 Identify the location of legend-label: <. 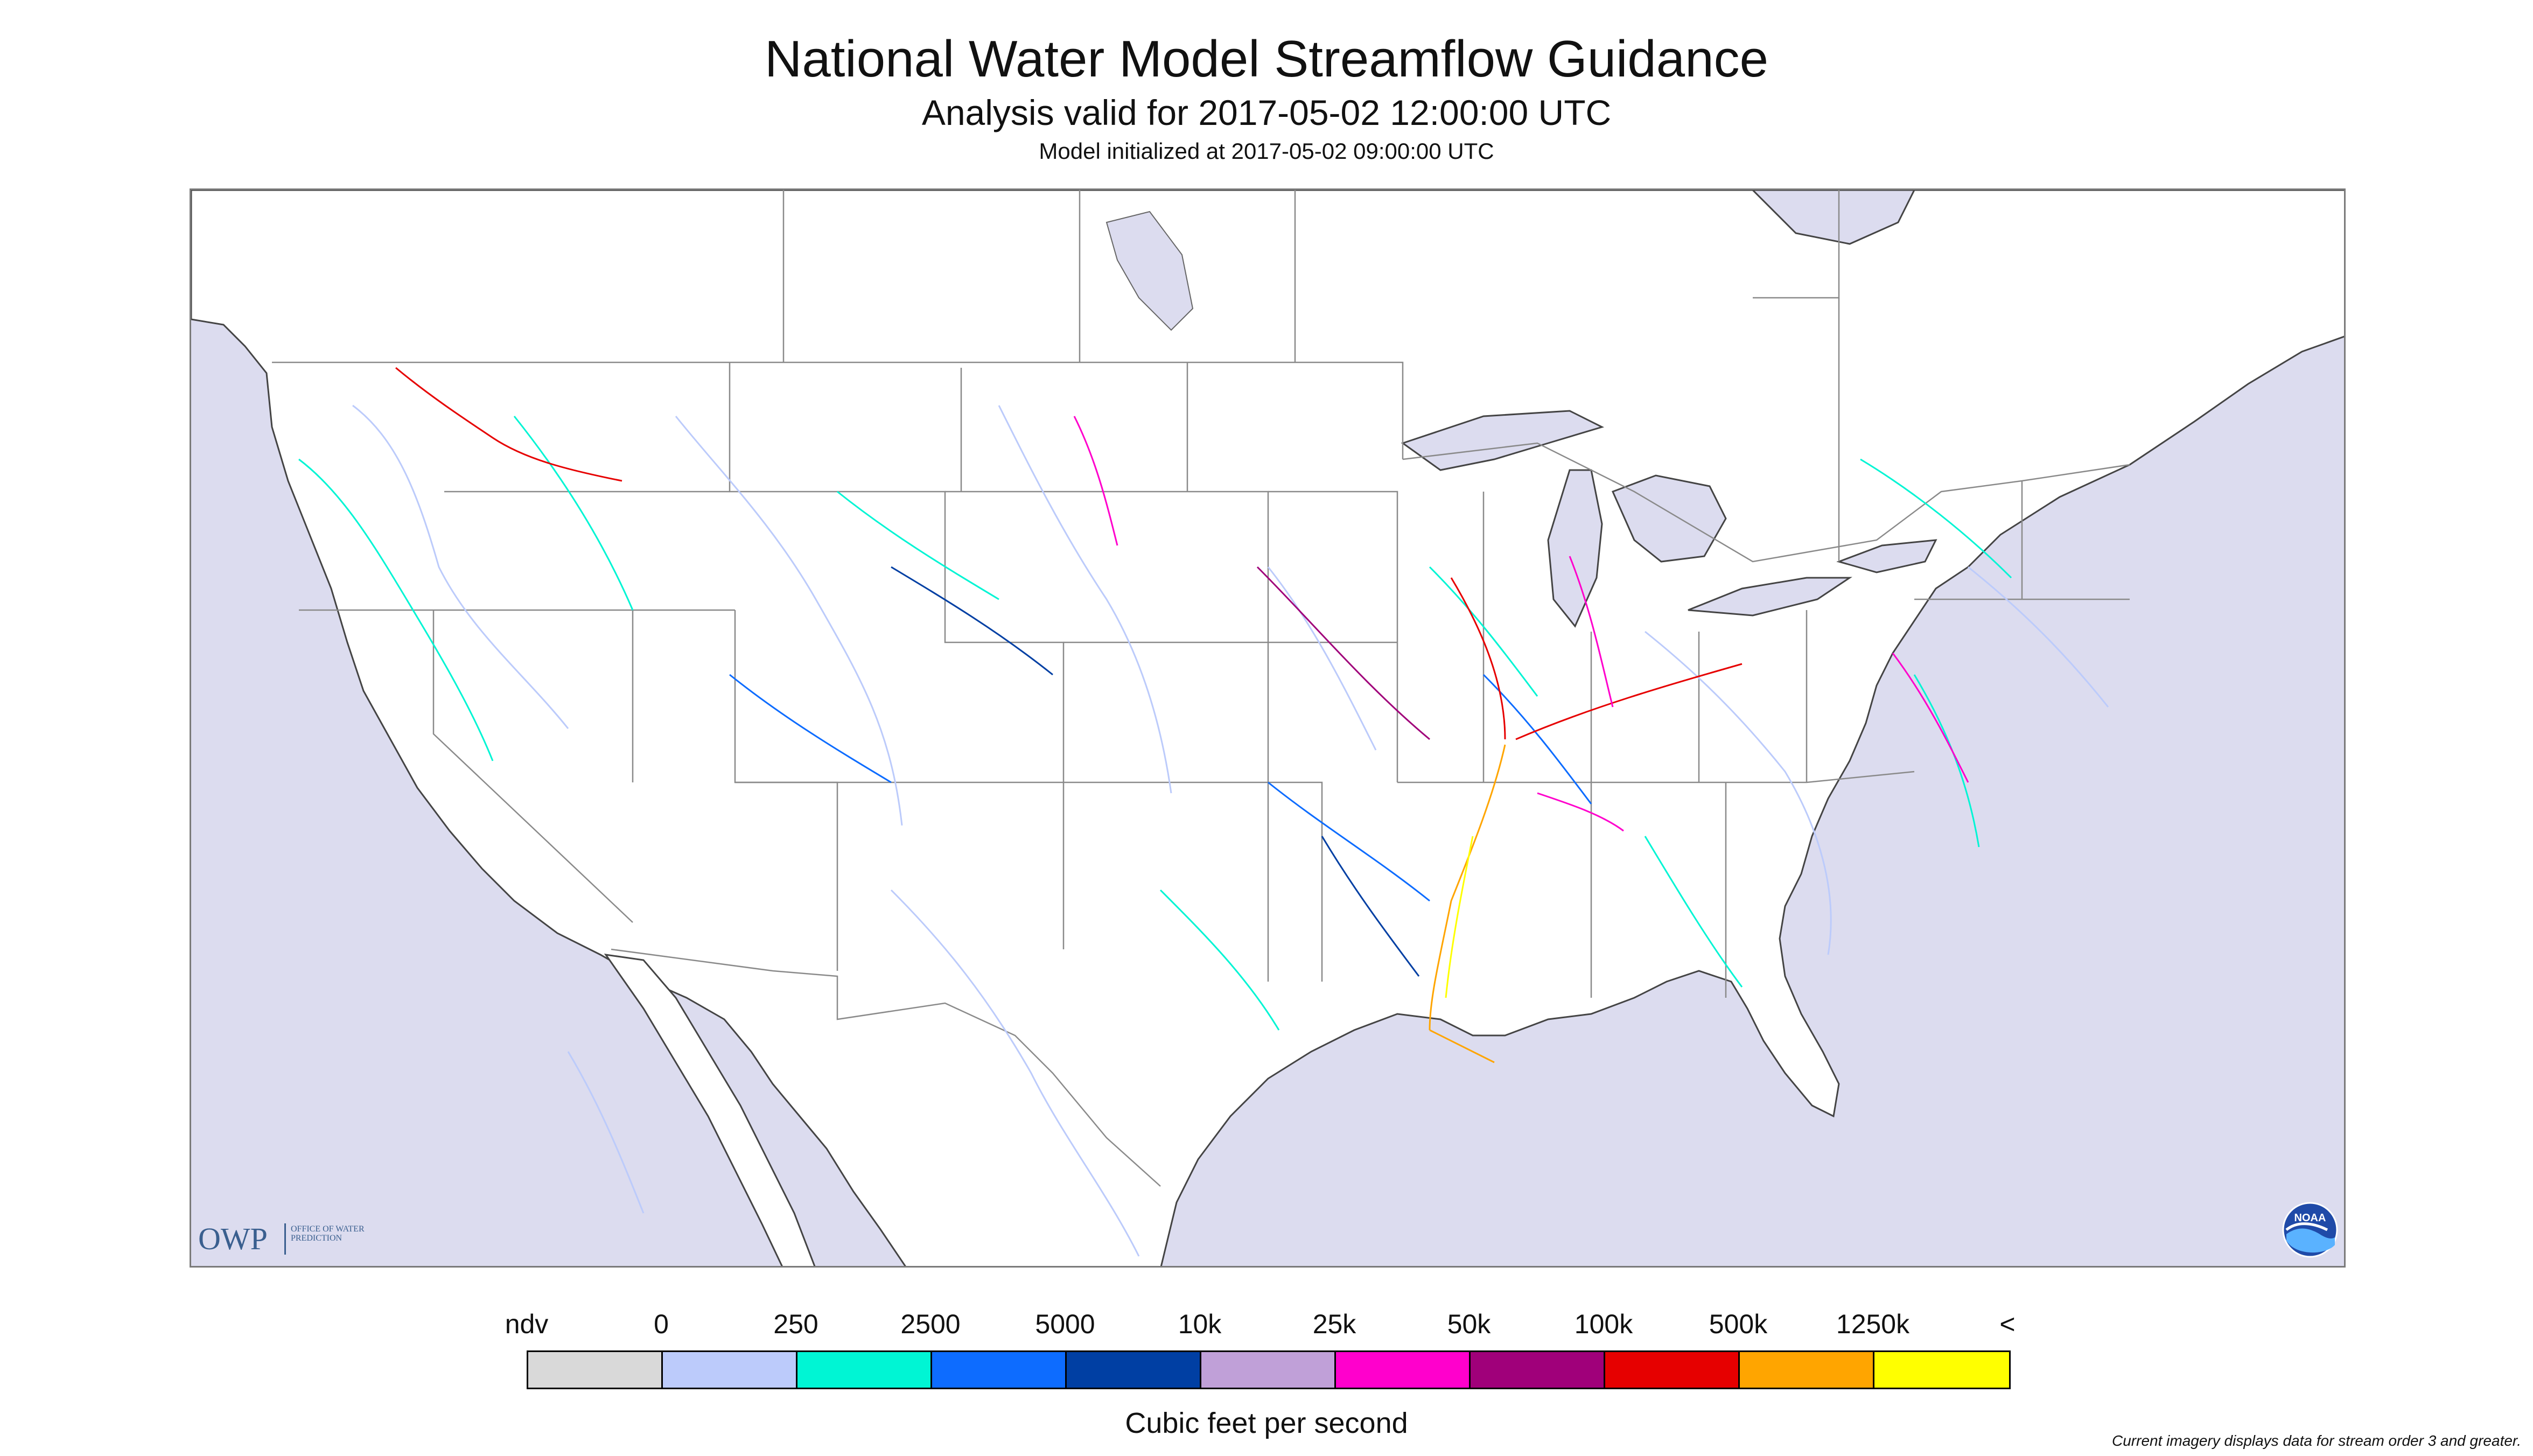
(2007, 1324).